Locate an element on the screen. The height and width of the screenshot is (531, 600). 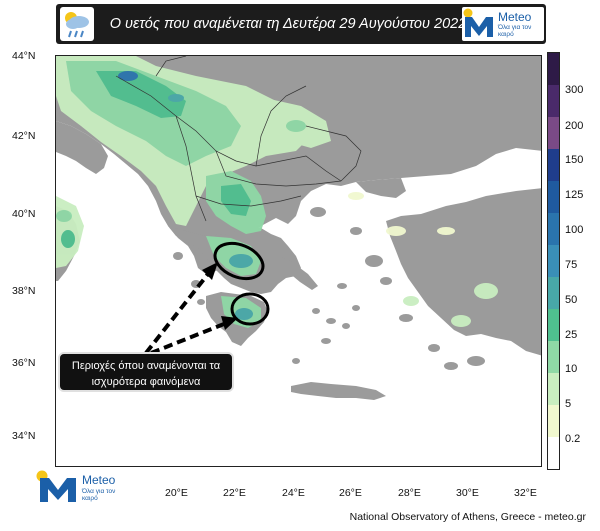
colorbar-label-25: 25 is located at coordinates (571, 335).